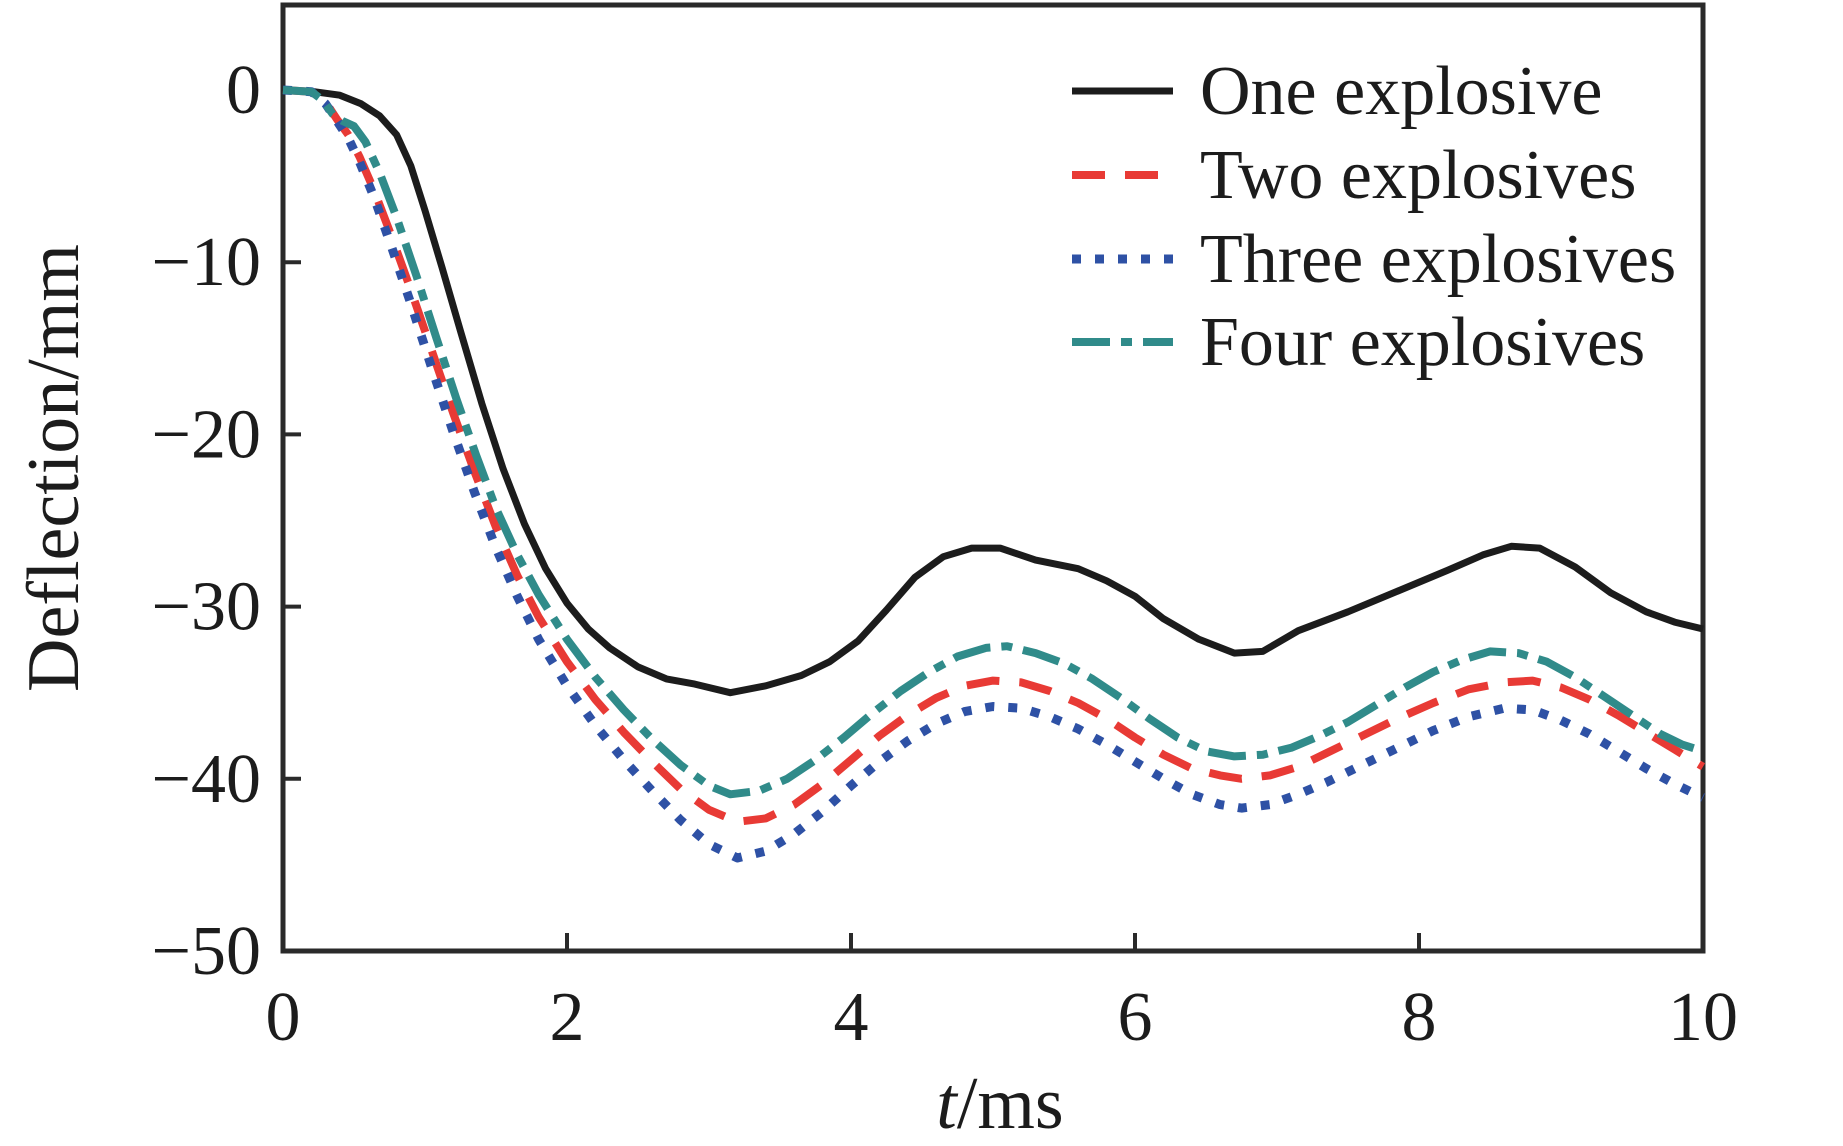  I want to click on legend-label-four-explosives: Four explosives, so click(1422, 342).